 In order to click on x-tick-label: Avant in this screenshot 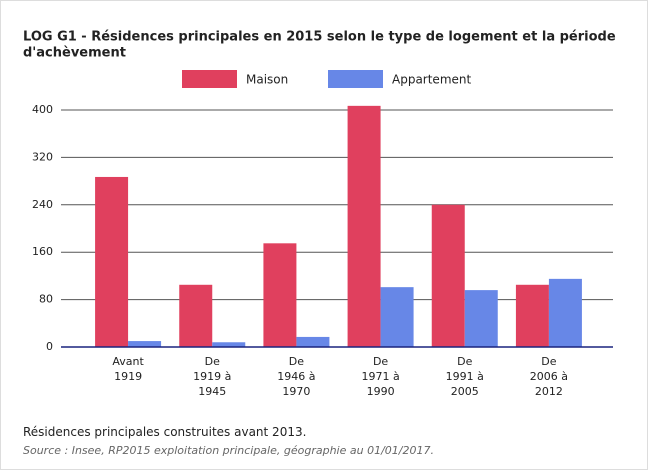, I will do `click(128, 361)`.